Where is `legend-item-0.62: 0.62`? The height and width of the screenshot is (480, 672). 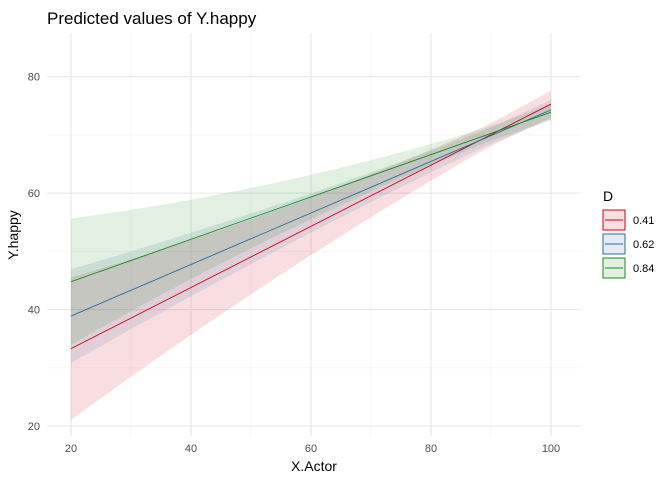
legend-item-0.62: 0.62 is located at coordinates (628, 244).